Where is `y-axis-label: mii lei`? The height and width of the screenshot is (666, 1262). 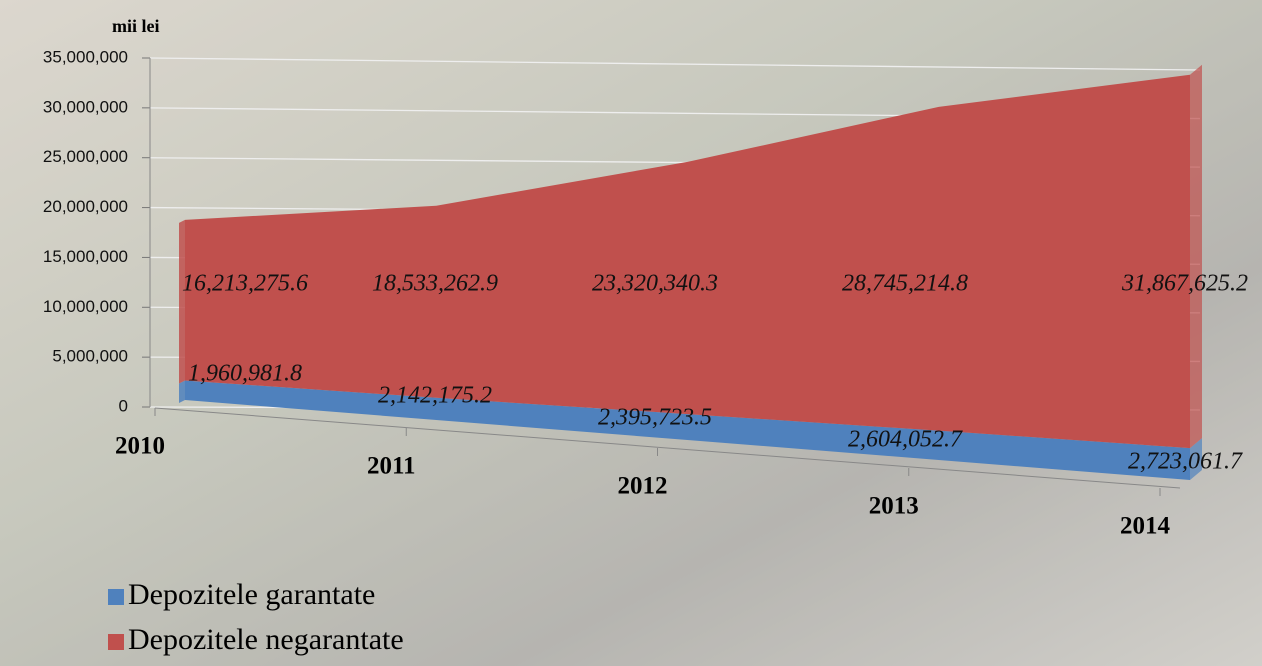
y-axis-label: mii lei is located at coordinates (136, 26).